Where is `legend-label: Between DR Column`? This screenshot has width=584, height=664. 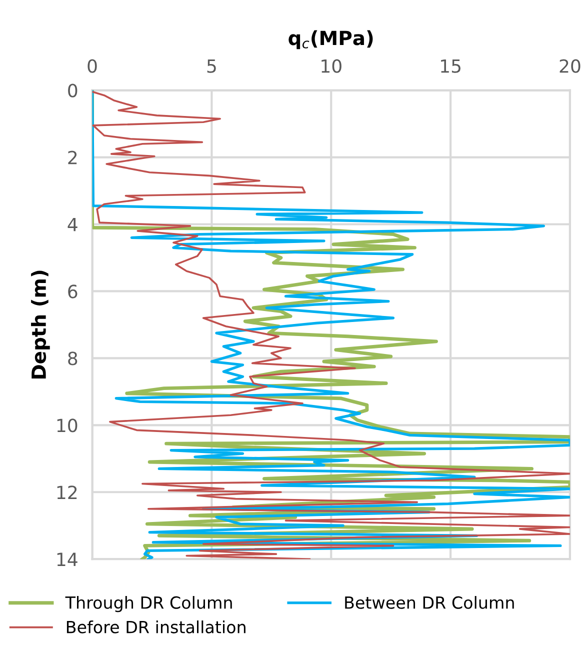 legend-label: Between DR Column is located at coordinates (429, 602).